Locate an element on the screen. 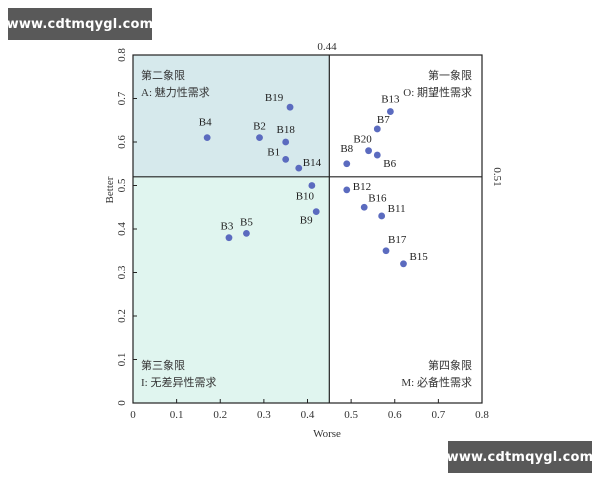  x-tick-label: 0.2 is located at coordinates (220, 415).